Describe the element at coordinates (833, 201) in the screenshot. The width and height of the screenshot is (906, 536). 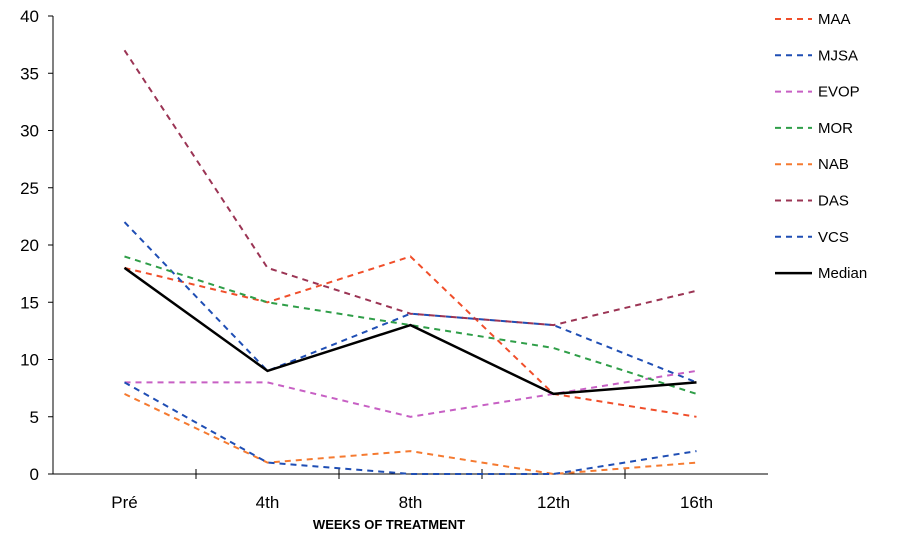
I see `legend-label: DAS` at that location.